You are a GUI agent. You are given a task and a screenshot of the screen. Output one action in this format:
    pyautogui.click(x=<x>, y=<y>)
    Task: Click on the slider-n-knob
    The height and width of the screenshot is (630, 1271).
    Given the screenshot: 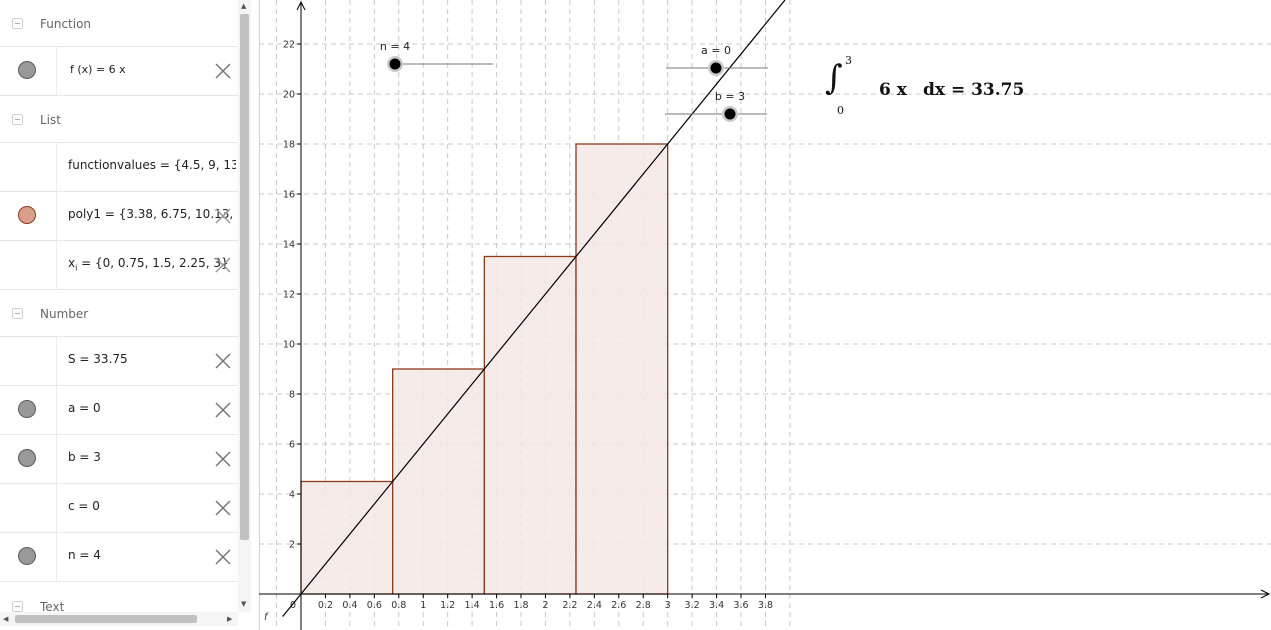 What is the action you would take?
    pyautogui.click(x=395, y=64)
    